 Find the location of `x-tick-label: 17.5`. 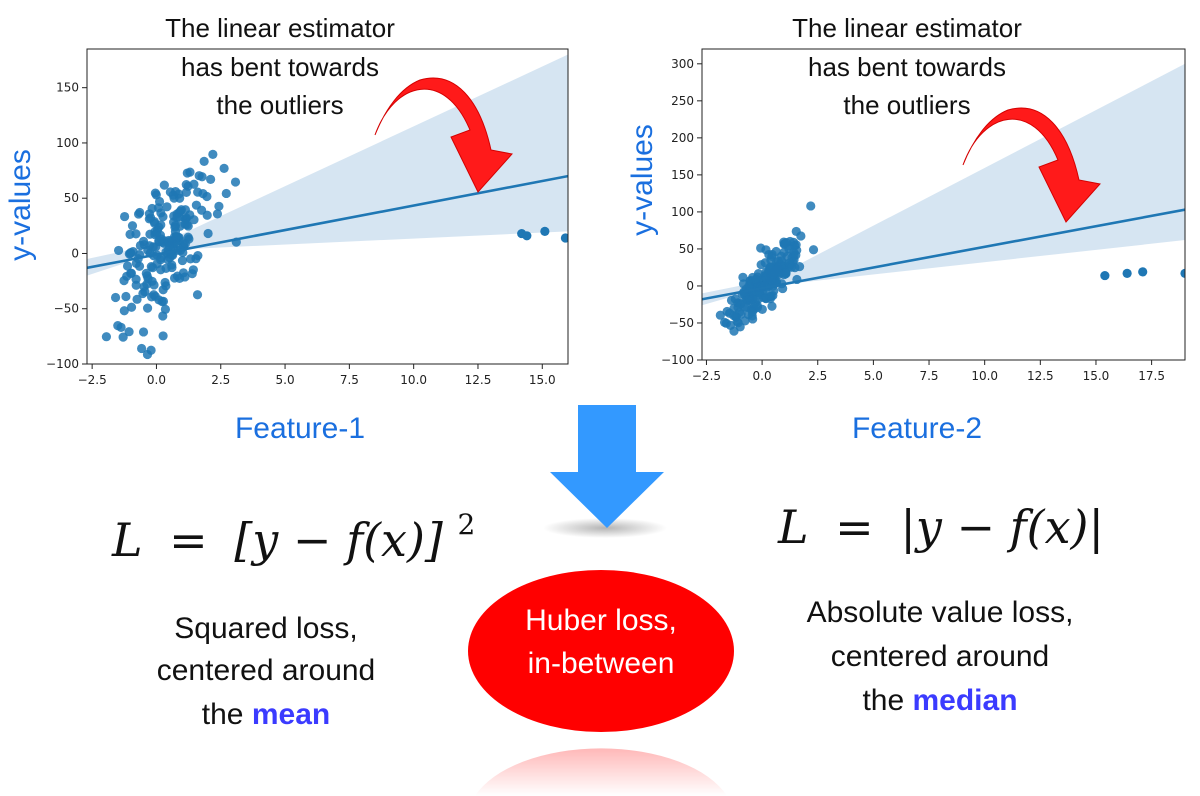

x-tick-label: 17.5 is located at coordinates (1151, 376).